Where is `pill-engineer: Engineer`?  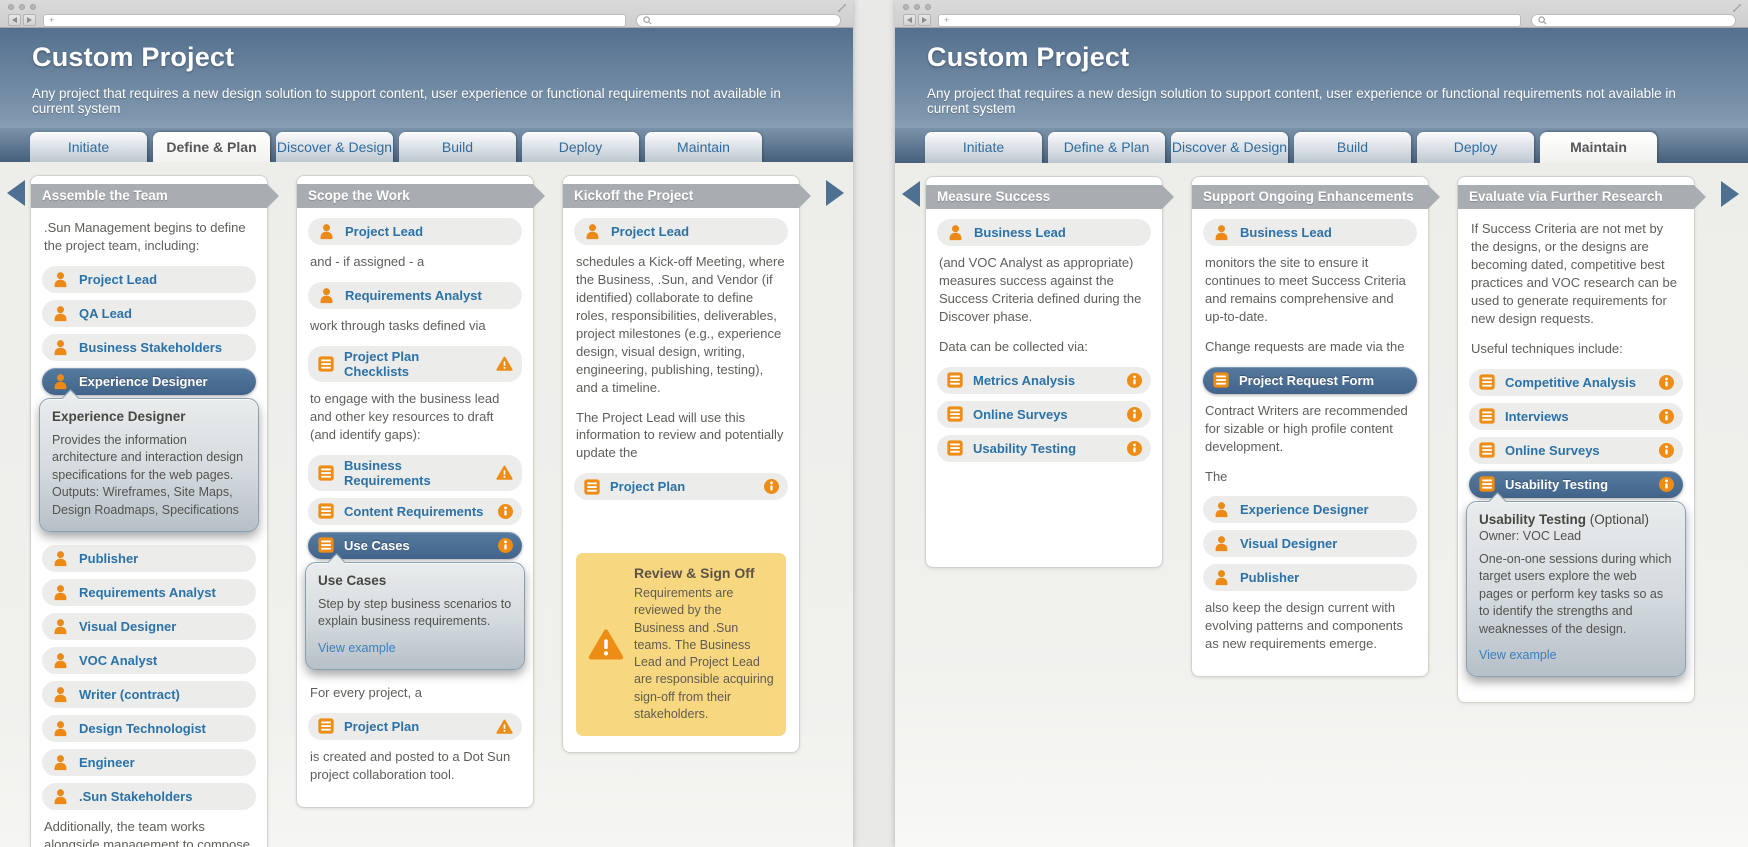 pill-engineer: Engineer is located at coordinates (149, 763).